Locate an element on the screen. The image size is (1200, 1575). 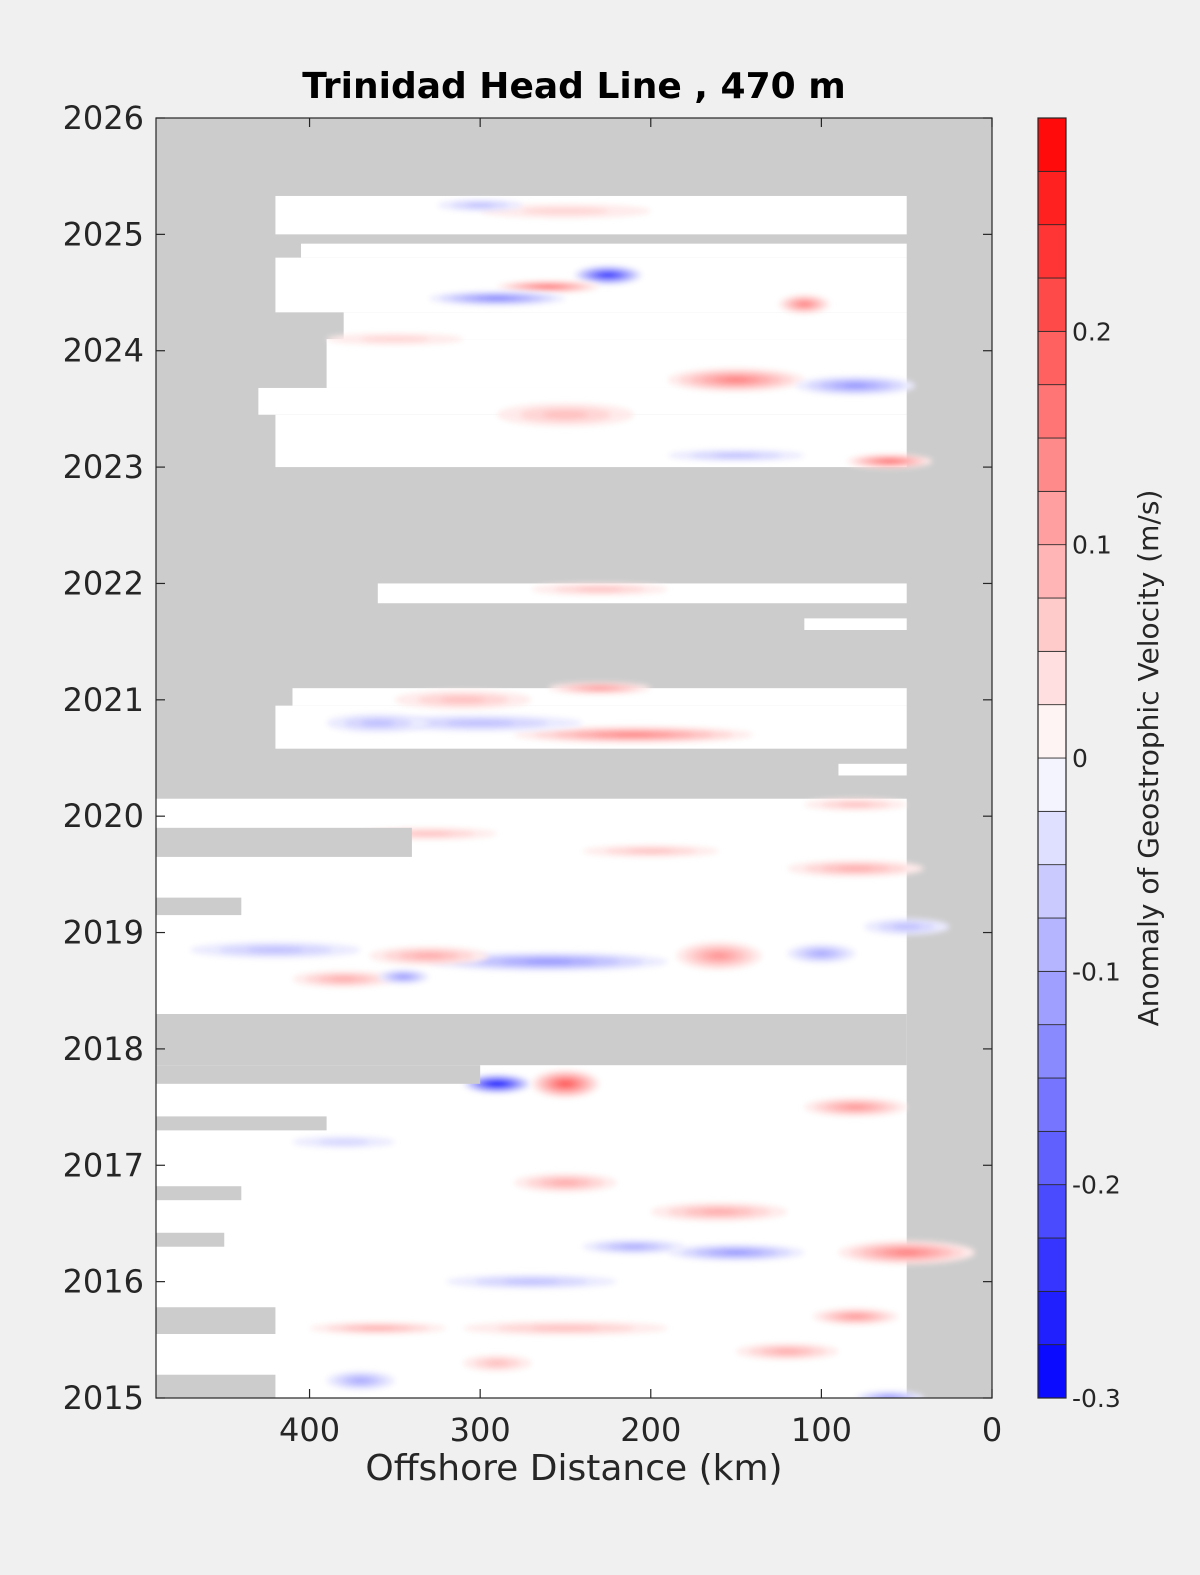
colorbar-tick-label: -0.1 is located at coordinates (1096, 971).